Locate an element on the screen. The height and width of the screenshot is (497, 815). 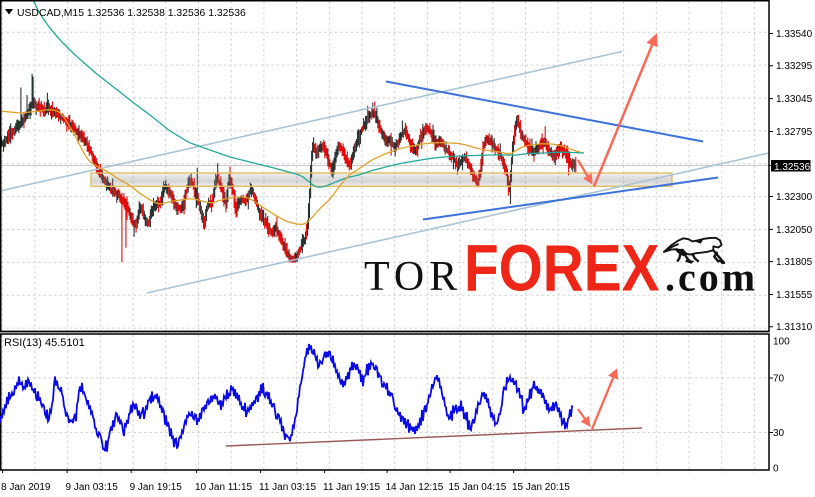
svg-text: 1.32536 is located at coordinates (792, 167).